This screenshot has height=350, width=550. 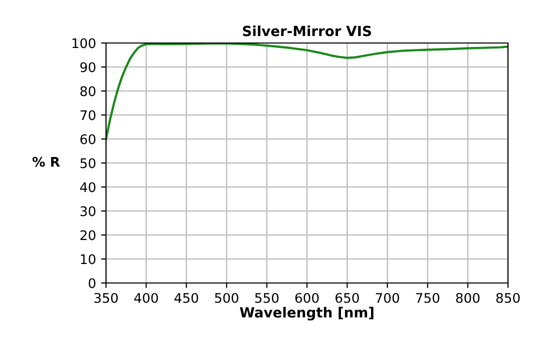 What do you see at coordinates (307, 297) in the screenshot?
I see `x-tick-label: 600` at bounding box center [307, 297].